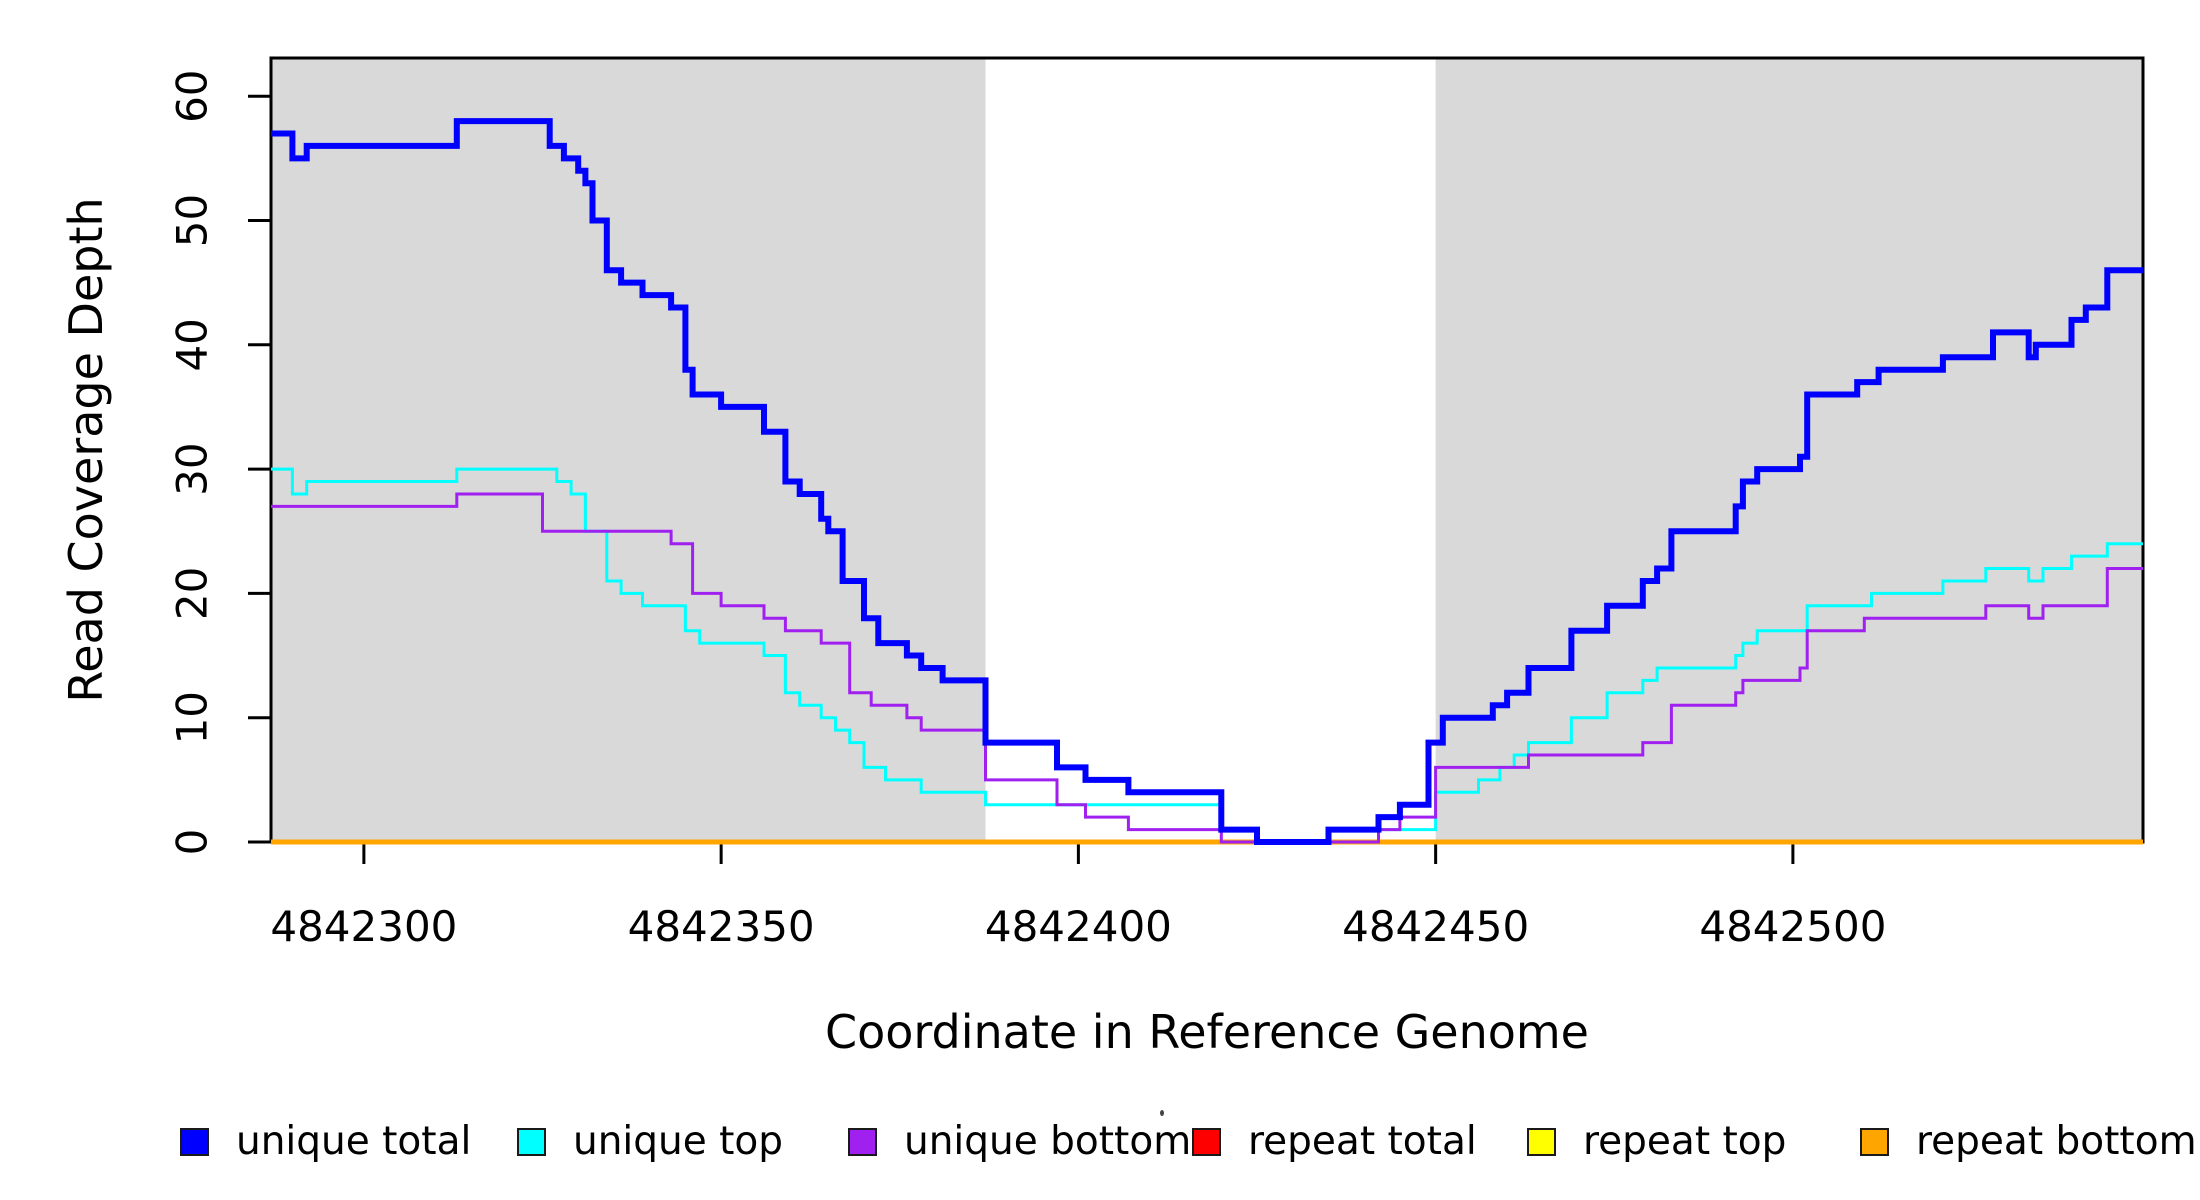  Describe the element at coordinates (721, 926) in the screenshot. I see `x-tick-label: 4842350` at that location.